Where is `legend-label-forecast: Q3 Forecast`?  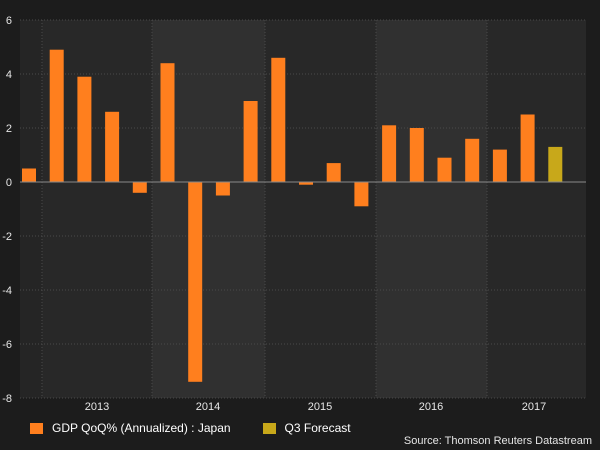 legend-label-forecast: Q3 Forecast is located at coordinates (317, 428).